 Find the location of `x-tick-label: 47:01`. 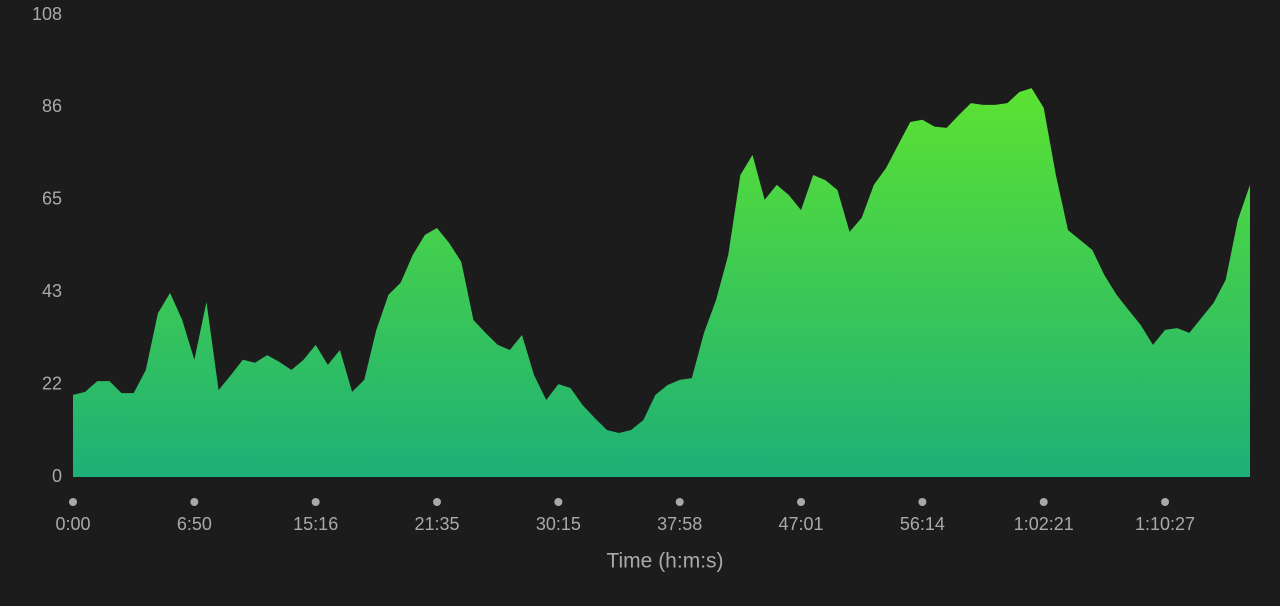

x-tick-label: 47:01 is located at coordinates (801, 524).